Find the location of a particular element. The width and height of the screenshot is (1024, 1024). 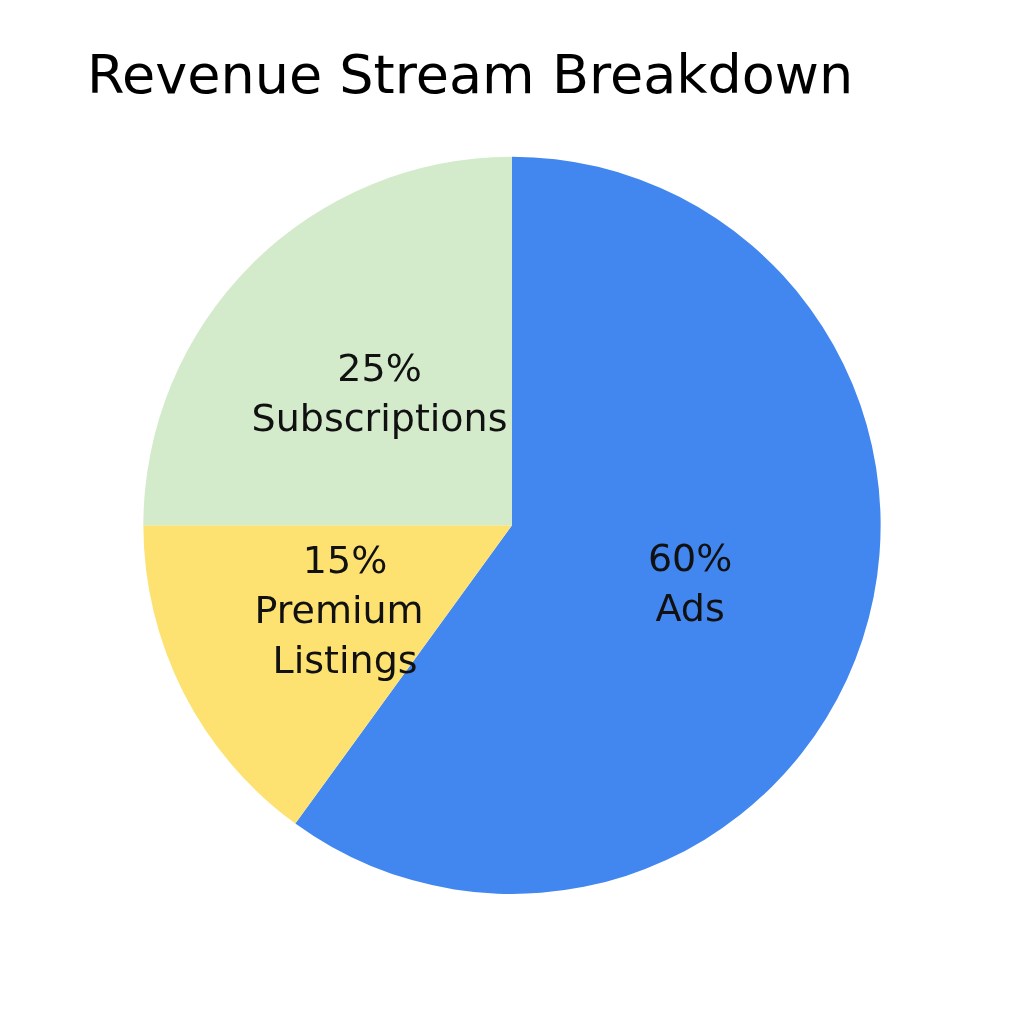

data-label: 15% is located at coordinates (345, 560).